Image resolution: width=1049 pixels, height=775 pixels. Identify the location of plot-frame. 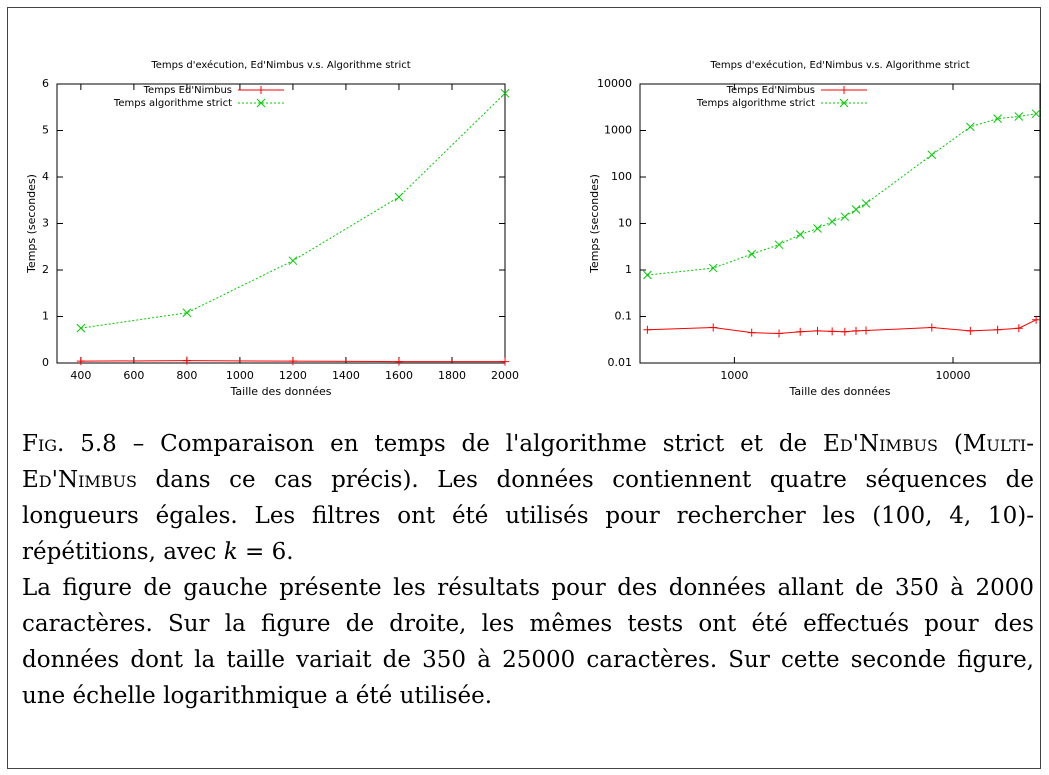
(840, 223).